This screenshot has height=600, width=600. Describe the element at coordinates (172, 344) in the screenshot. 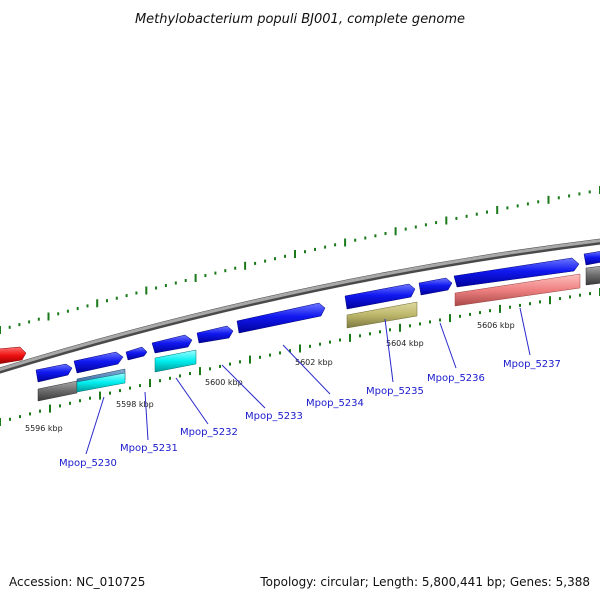

I see `feature-arrow-mpop-5233a` at that location.